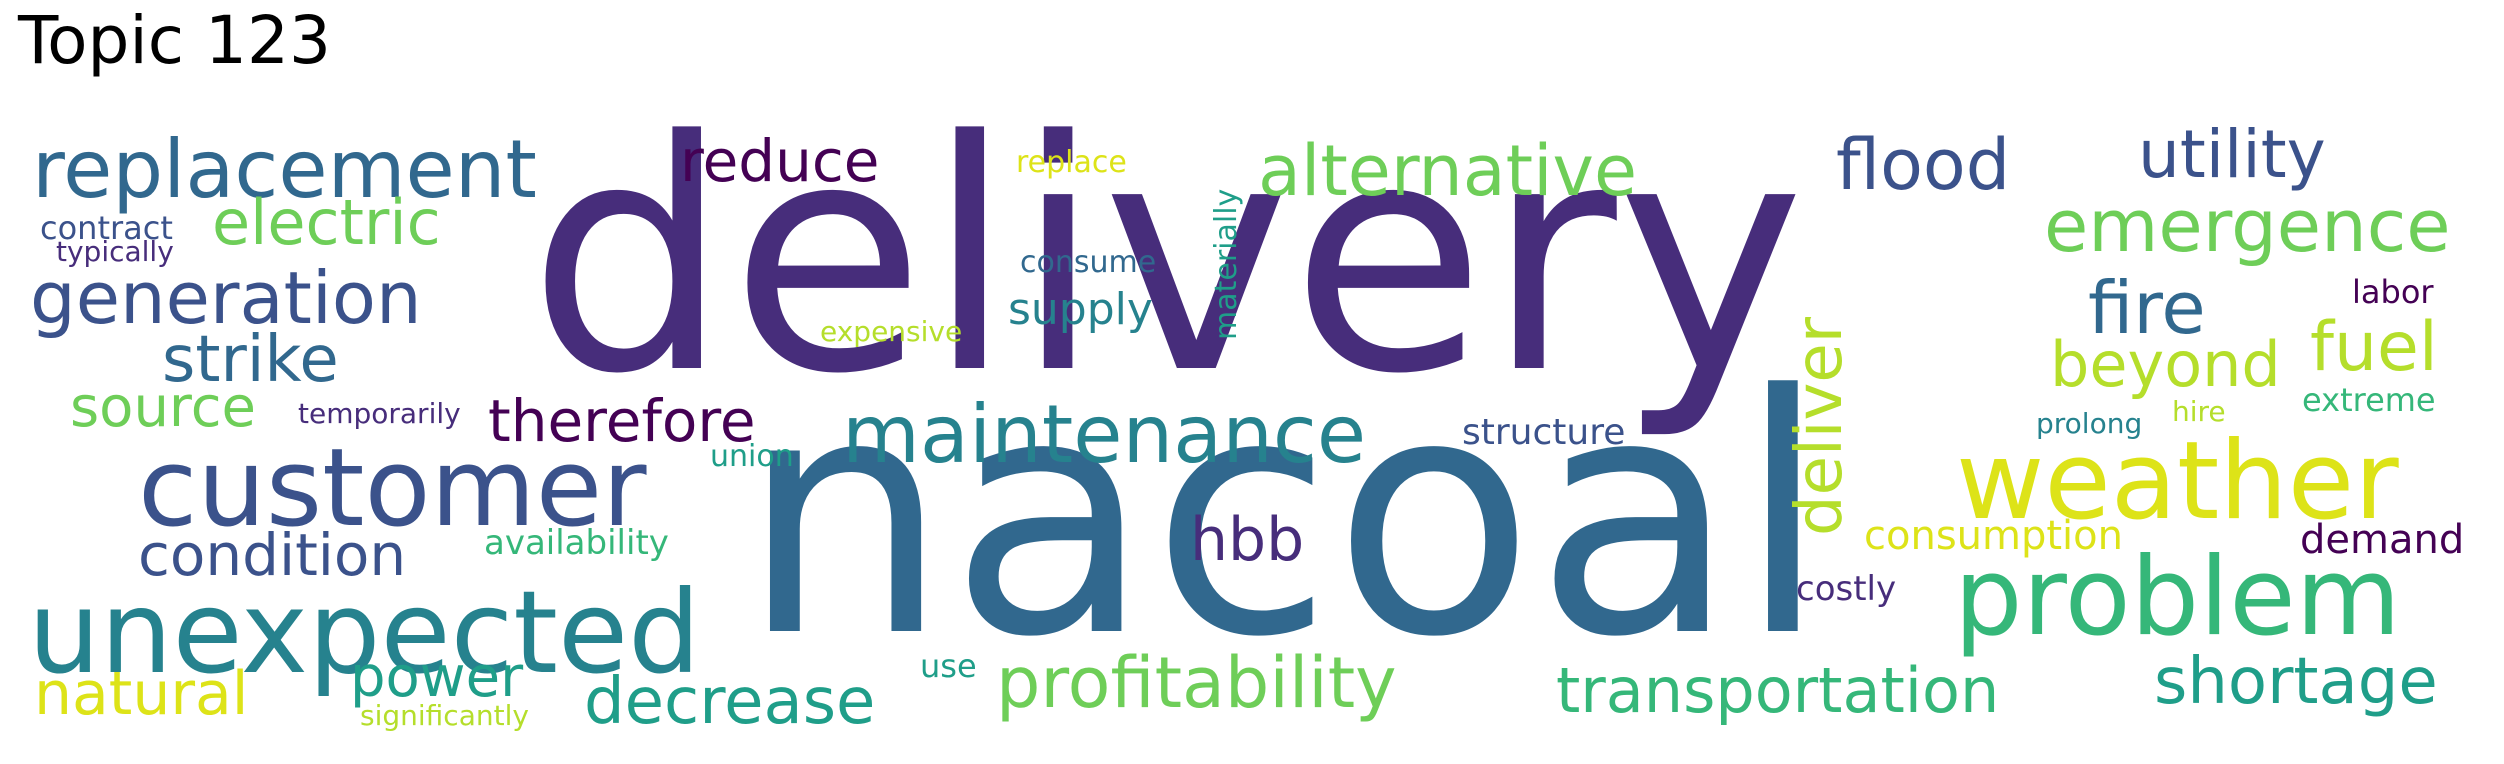 Image resolution: width=2504 pixels, height=764 pixels. What do you see at coordinates (115, 251) in the screenshot?
I see `word-typically: typically` at bounding box center [115, 251].